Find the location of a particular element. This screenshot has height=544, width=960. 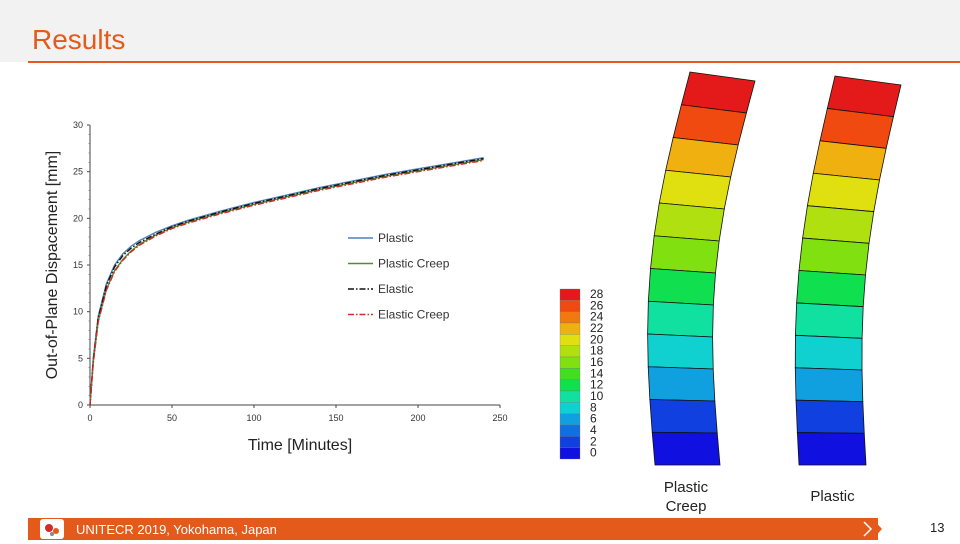

y-axis-label: Out-of-Plane Dispacement [mm] is located at coordinates (52, 265).